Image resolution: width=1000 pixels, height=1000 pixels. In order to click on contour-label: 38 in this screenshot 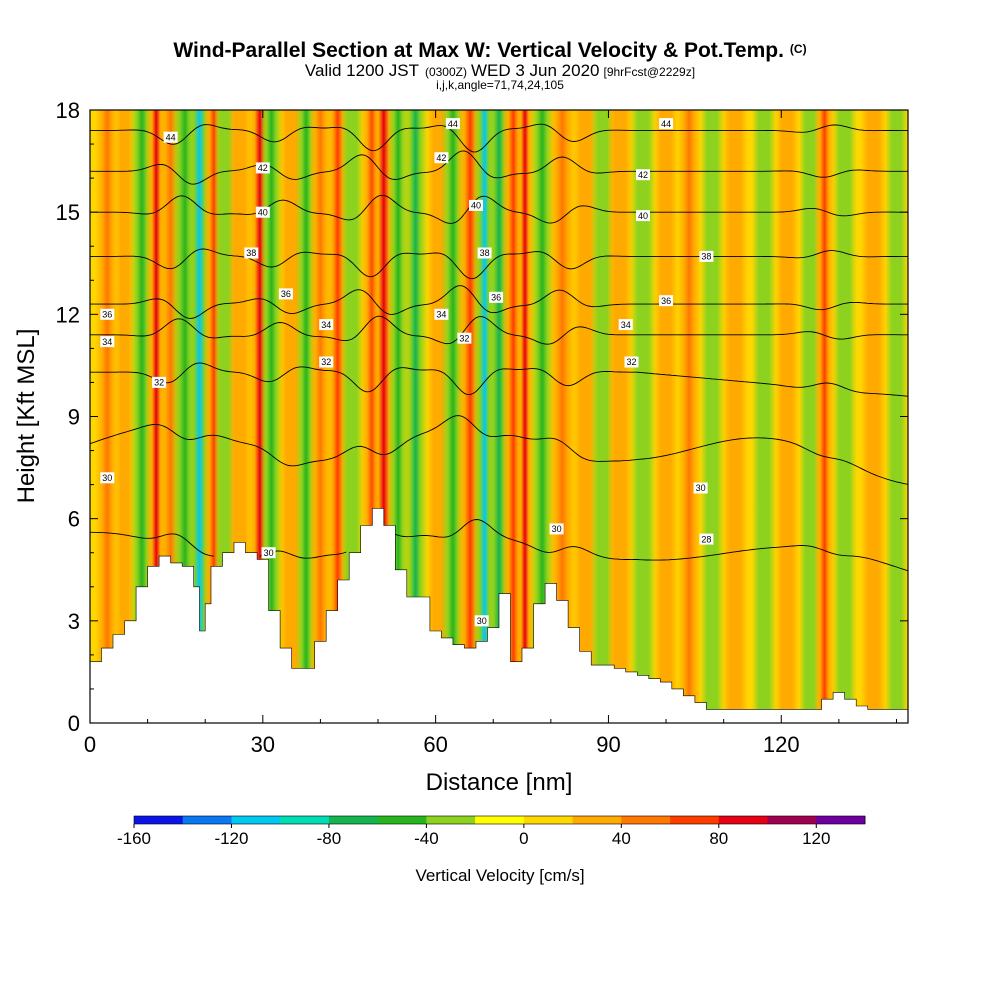, I will do `click(484, 253)`.